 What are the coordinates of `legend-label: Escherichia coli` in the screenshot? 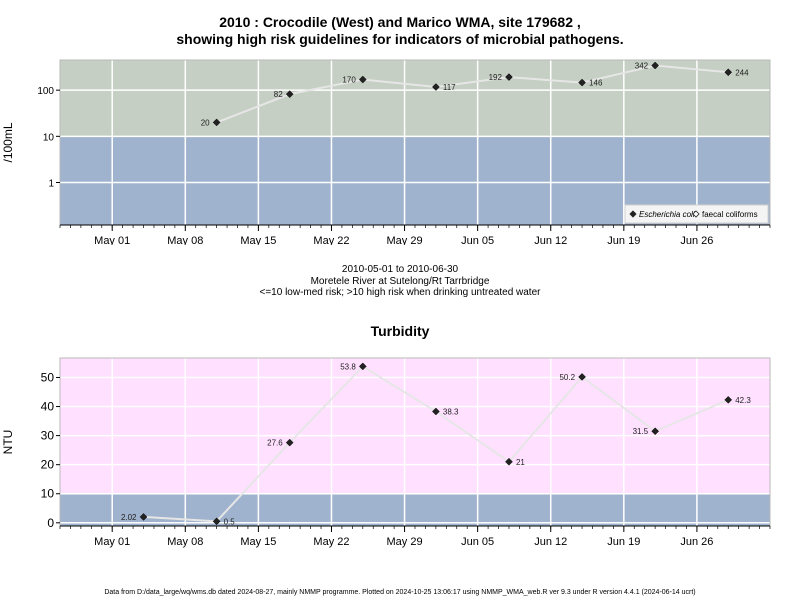 It's located at (667, 214).